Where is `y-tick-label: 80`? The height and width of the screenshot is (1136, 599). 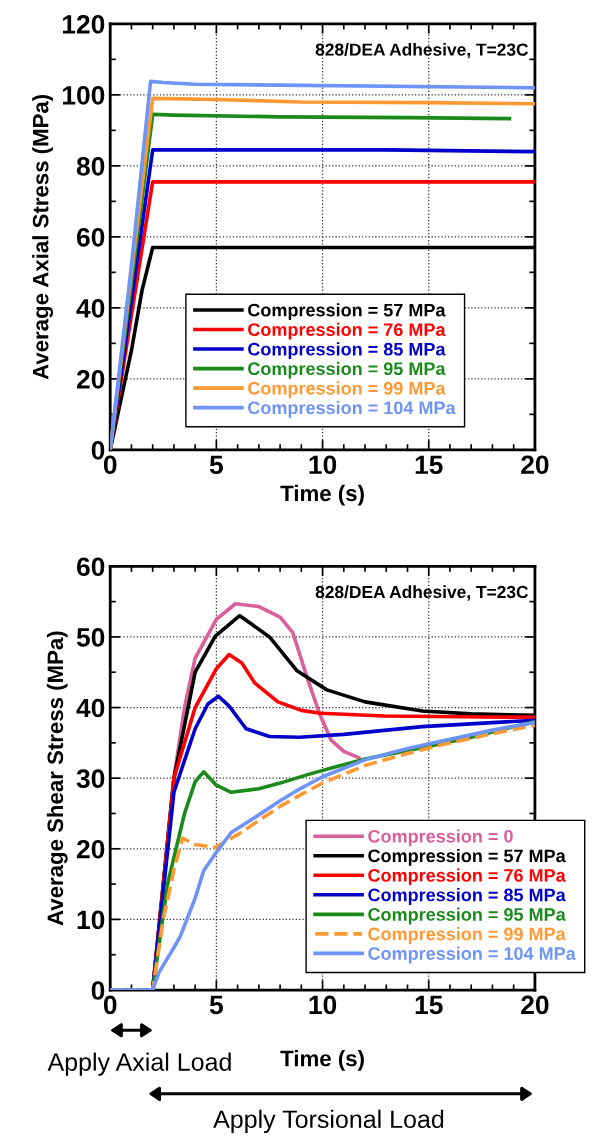 y-tick-label: 80 is located at coordinates (90, 166).